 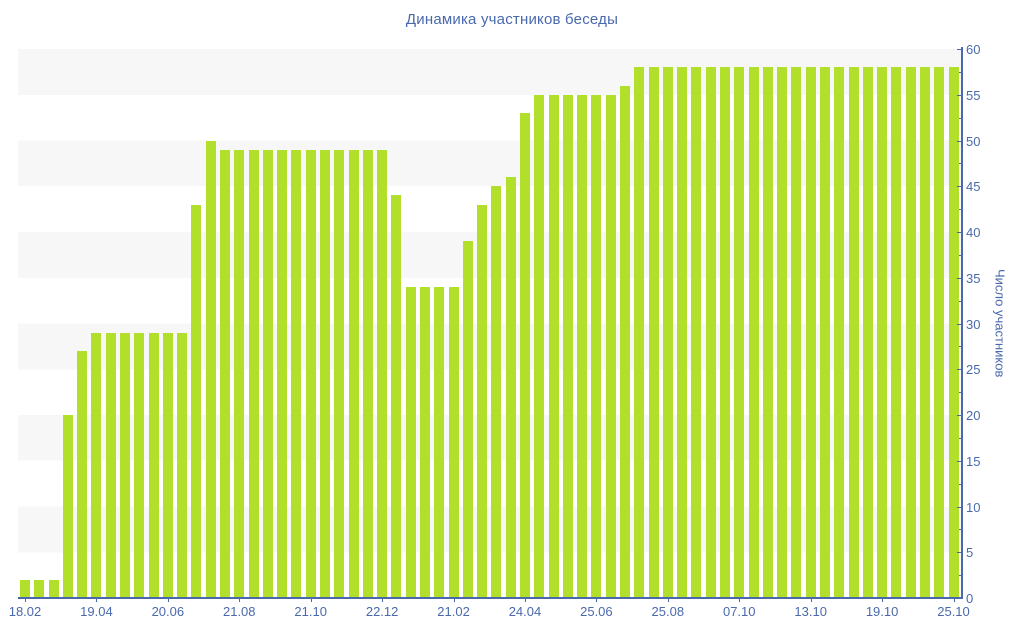 What do you see at coordinates (882, 611) in the screenshot?
I see `x-tick-label: 19.10` at bounding box center [882, 611].